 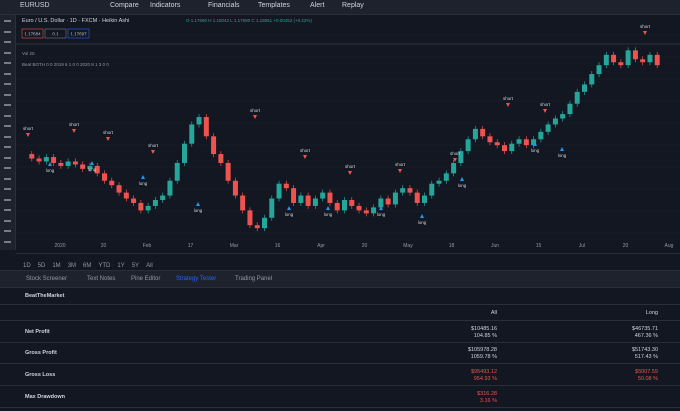 I want to click on timeframe: 5D, so click(x=41, y=266).